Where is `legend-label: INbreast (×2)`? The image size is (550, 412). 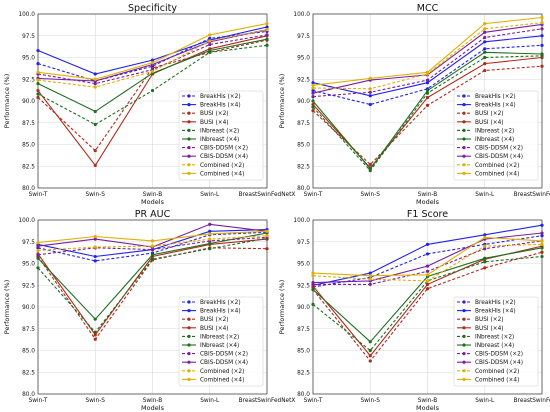 legend-label: INbreast (×2) is located at coordinates (219, 337).